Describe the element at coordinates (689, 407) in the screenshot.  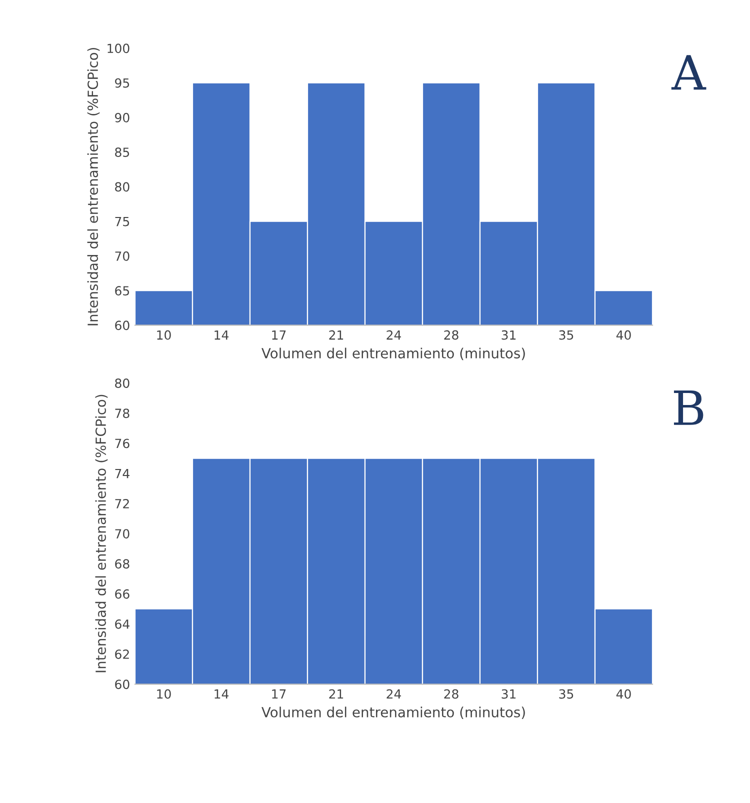
I see `text: B` at that location.